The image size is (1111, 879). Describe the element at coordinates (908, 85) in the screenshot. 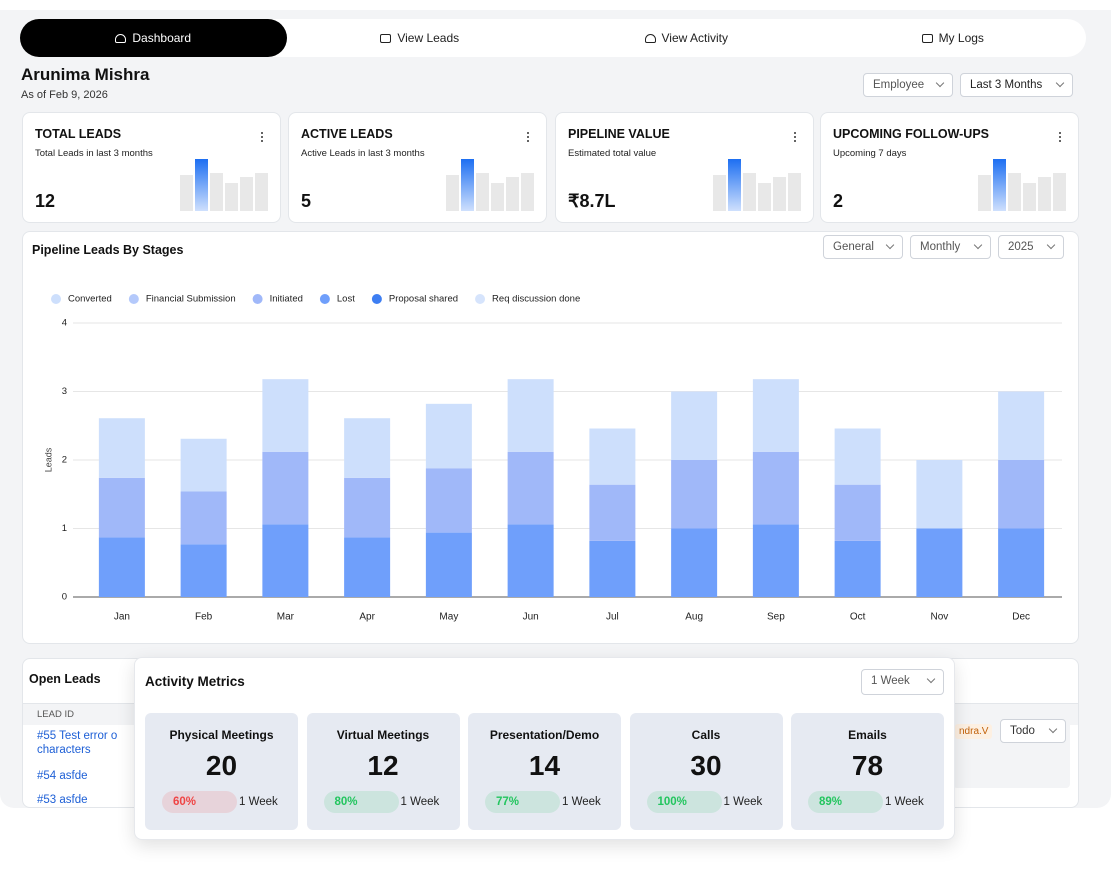

I see `dropdown: Employee` at that location.